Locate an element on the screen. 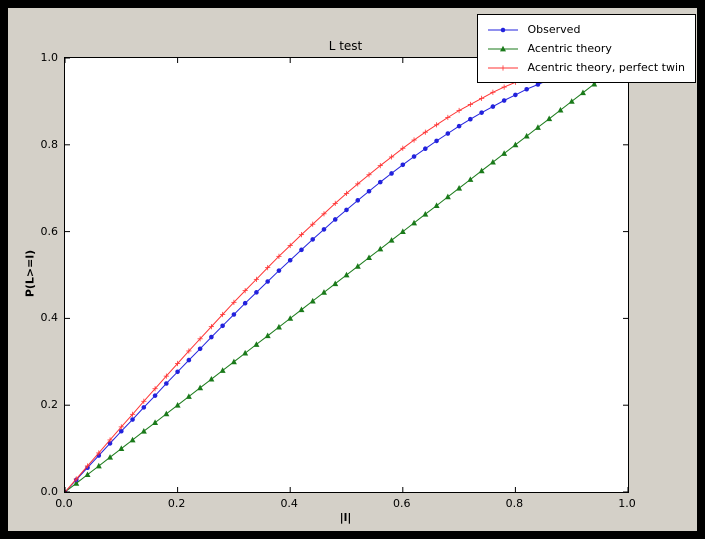 The width and height of the screenshot is (705, 539). legend-item: Acentric theory is located at coordinates (585, 48).